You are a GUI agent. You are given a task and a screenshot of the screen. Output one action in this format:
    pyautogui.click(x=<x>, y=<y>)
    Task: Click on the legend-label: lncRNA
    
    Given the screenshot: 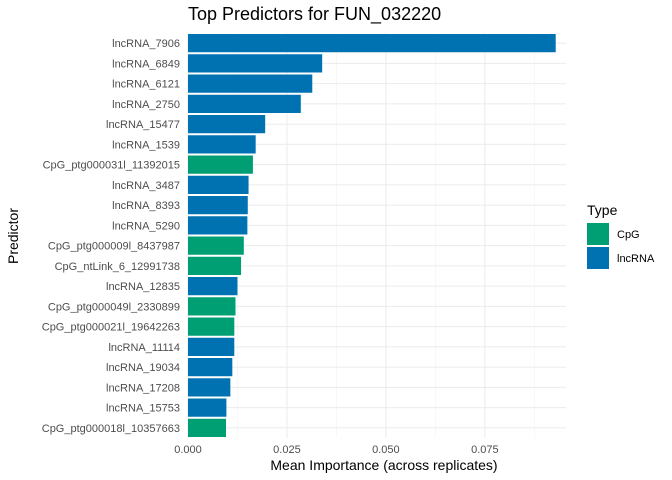 What is the action you would take?
    pyautogui.click(x=636, y=259)
    